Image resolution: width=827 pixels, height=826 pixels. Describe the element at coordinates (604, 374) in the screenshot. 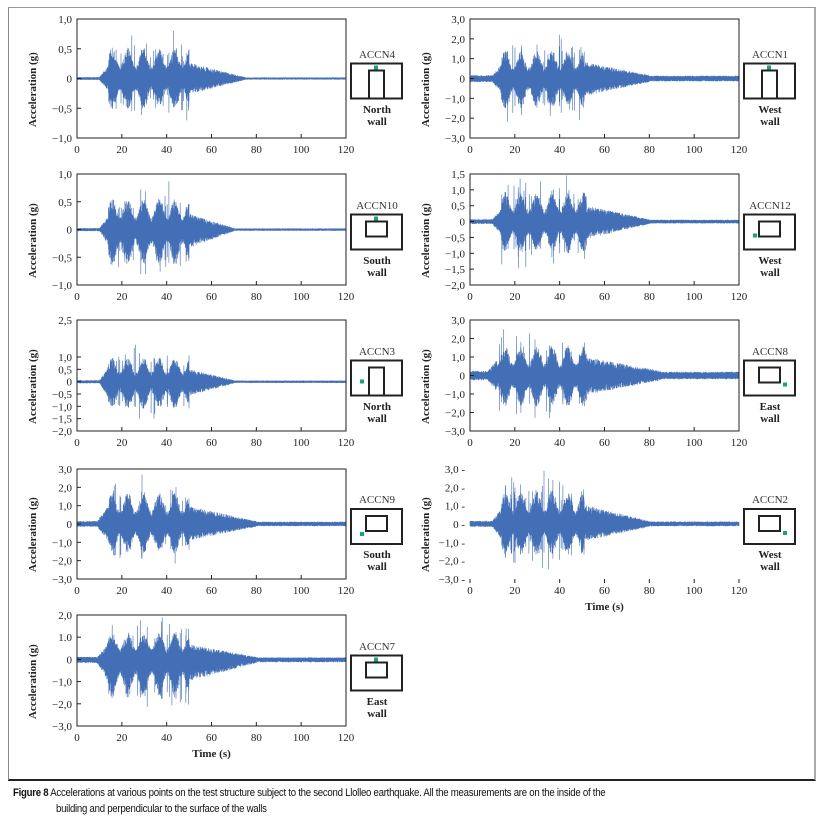

I see `waveform-accn8` at that location.